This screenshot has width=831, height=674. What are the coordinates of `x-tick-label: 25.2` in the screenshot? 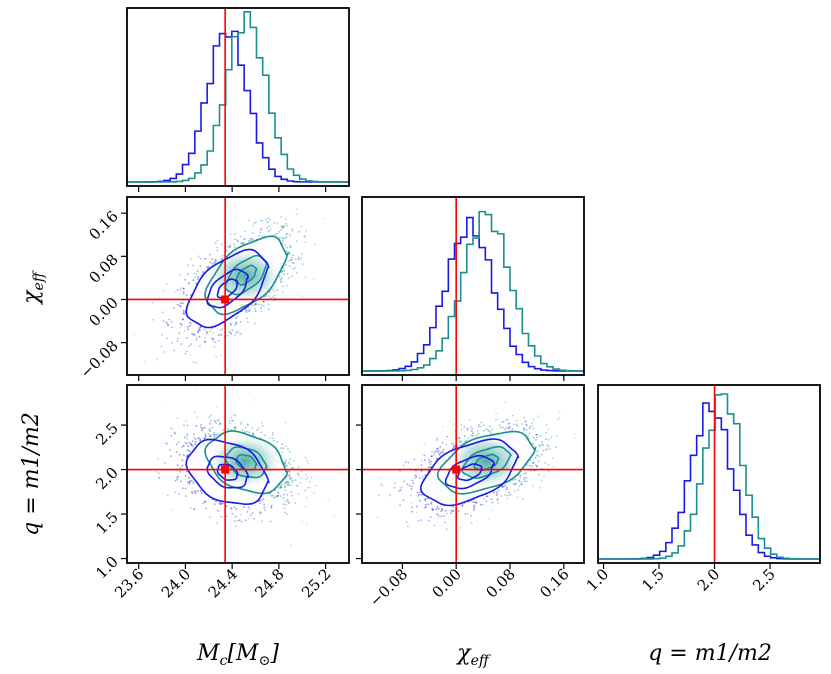 It's located at (316, 583).